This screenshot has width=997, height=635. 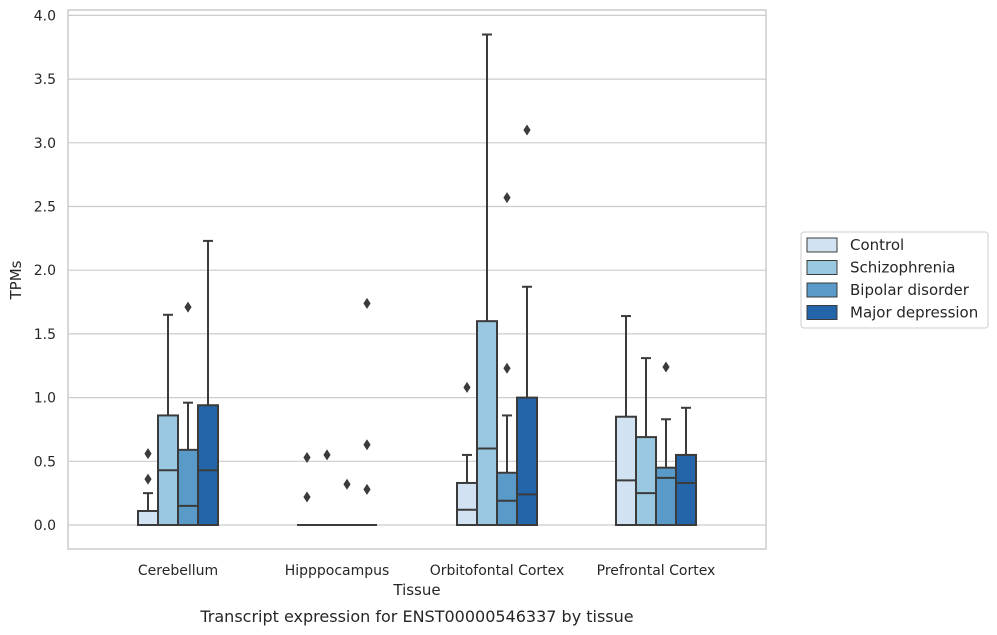 I want to click on y-tick-label: 0.0, so click(x=45, y=526).